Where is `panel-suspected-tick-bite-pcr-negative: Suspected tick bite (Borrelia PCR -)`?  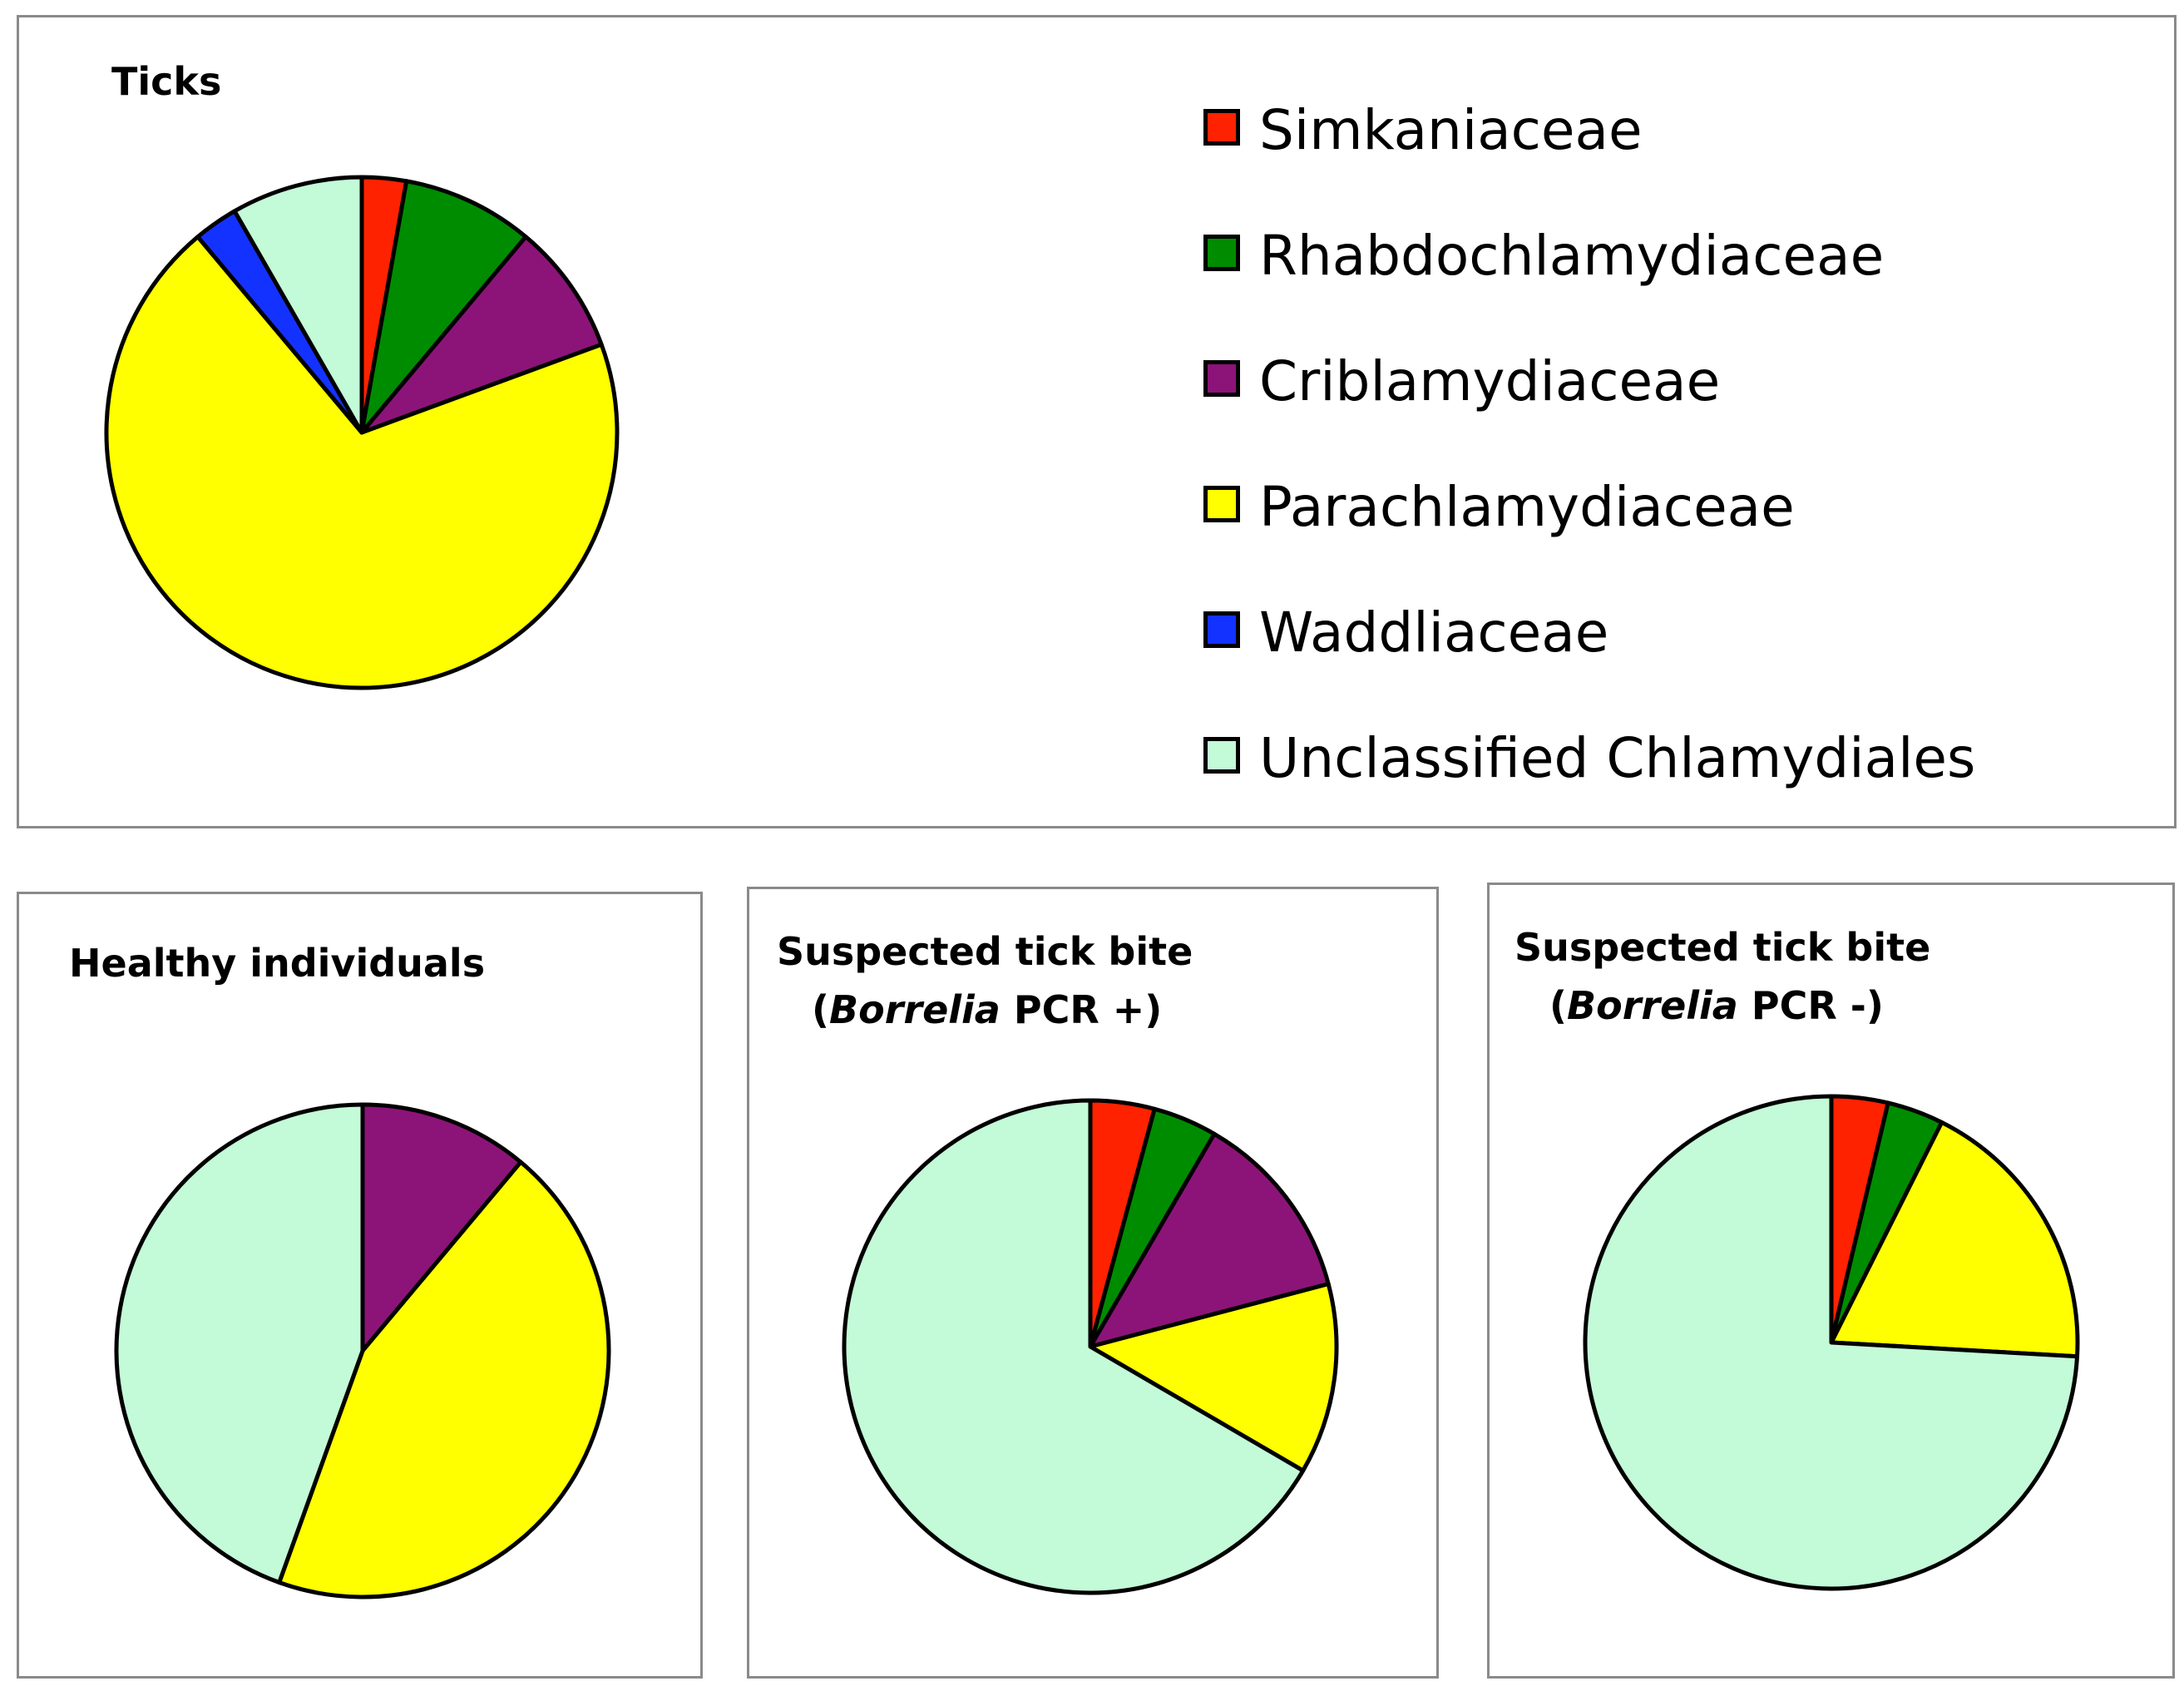 panel-suspected-tick-bite-pcr-negative: Suspected tick bite (Borrelia PCR -) is located at coordinates (1831, 1281).